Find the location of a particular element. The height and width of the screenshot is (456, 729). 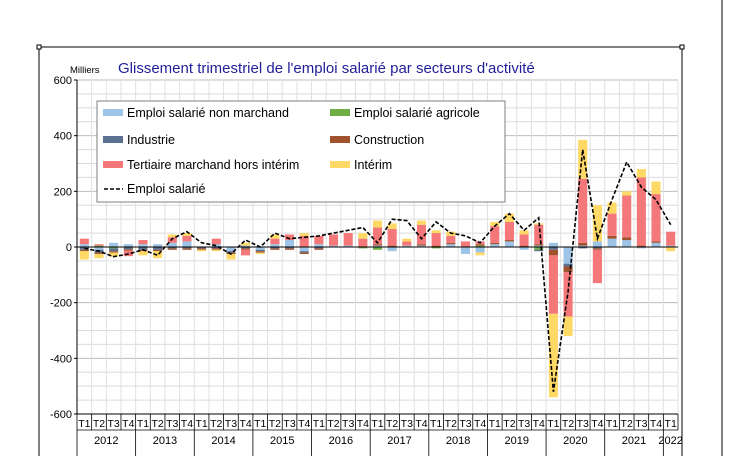

year-label: 2020 is located at coordinates (575, 441).